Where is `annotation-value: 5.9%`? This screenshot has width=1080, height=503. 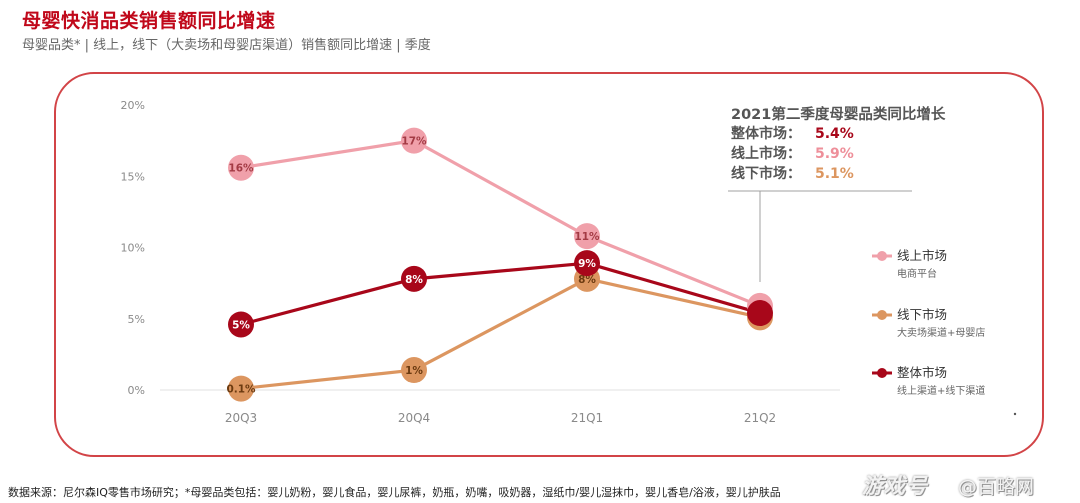 annotation-value: 5.9% is located at coordinates (834, 154).